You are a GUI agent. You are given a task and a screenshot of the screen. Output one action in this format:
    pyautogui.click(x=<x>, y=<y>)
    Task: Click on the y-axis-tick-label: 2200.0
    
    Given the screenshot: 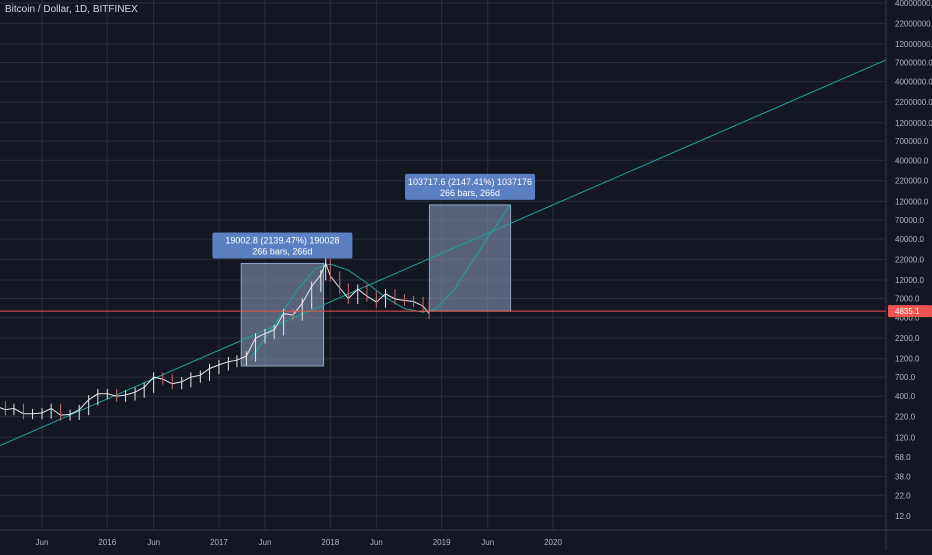 What is the action you would take?
    pyautogui.click(x=907, y=338)
    